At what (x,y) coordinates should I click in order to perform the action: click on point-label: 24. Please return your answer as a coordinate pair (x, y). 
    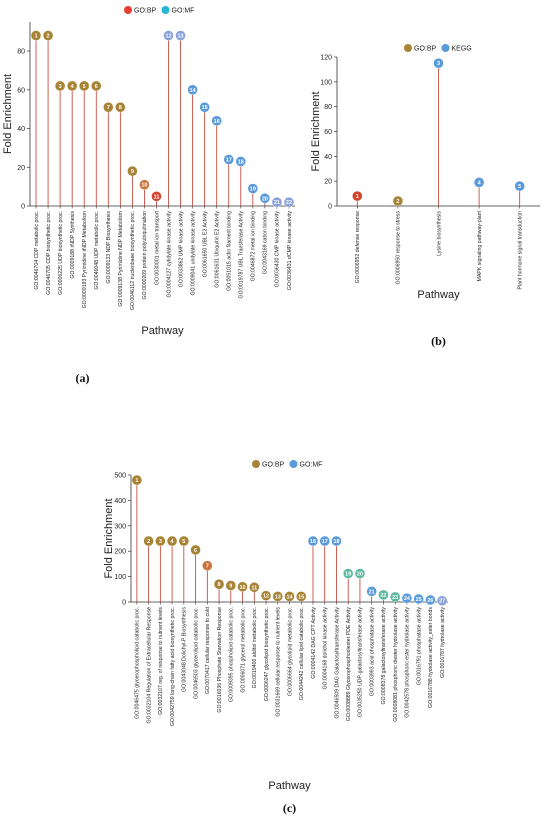
    Looking at the image, I should click on (407, 599).